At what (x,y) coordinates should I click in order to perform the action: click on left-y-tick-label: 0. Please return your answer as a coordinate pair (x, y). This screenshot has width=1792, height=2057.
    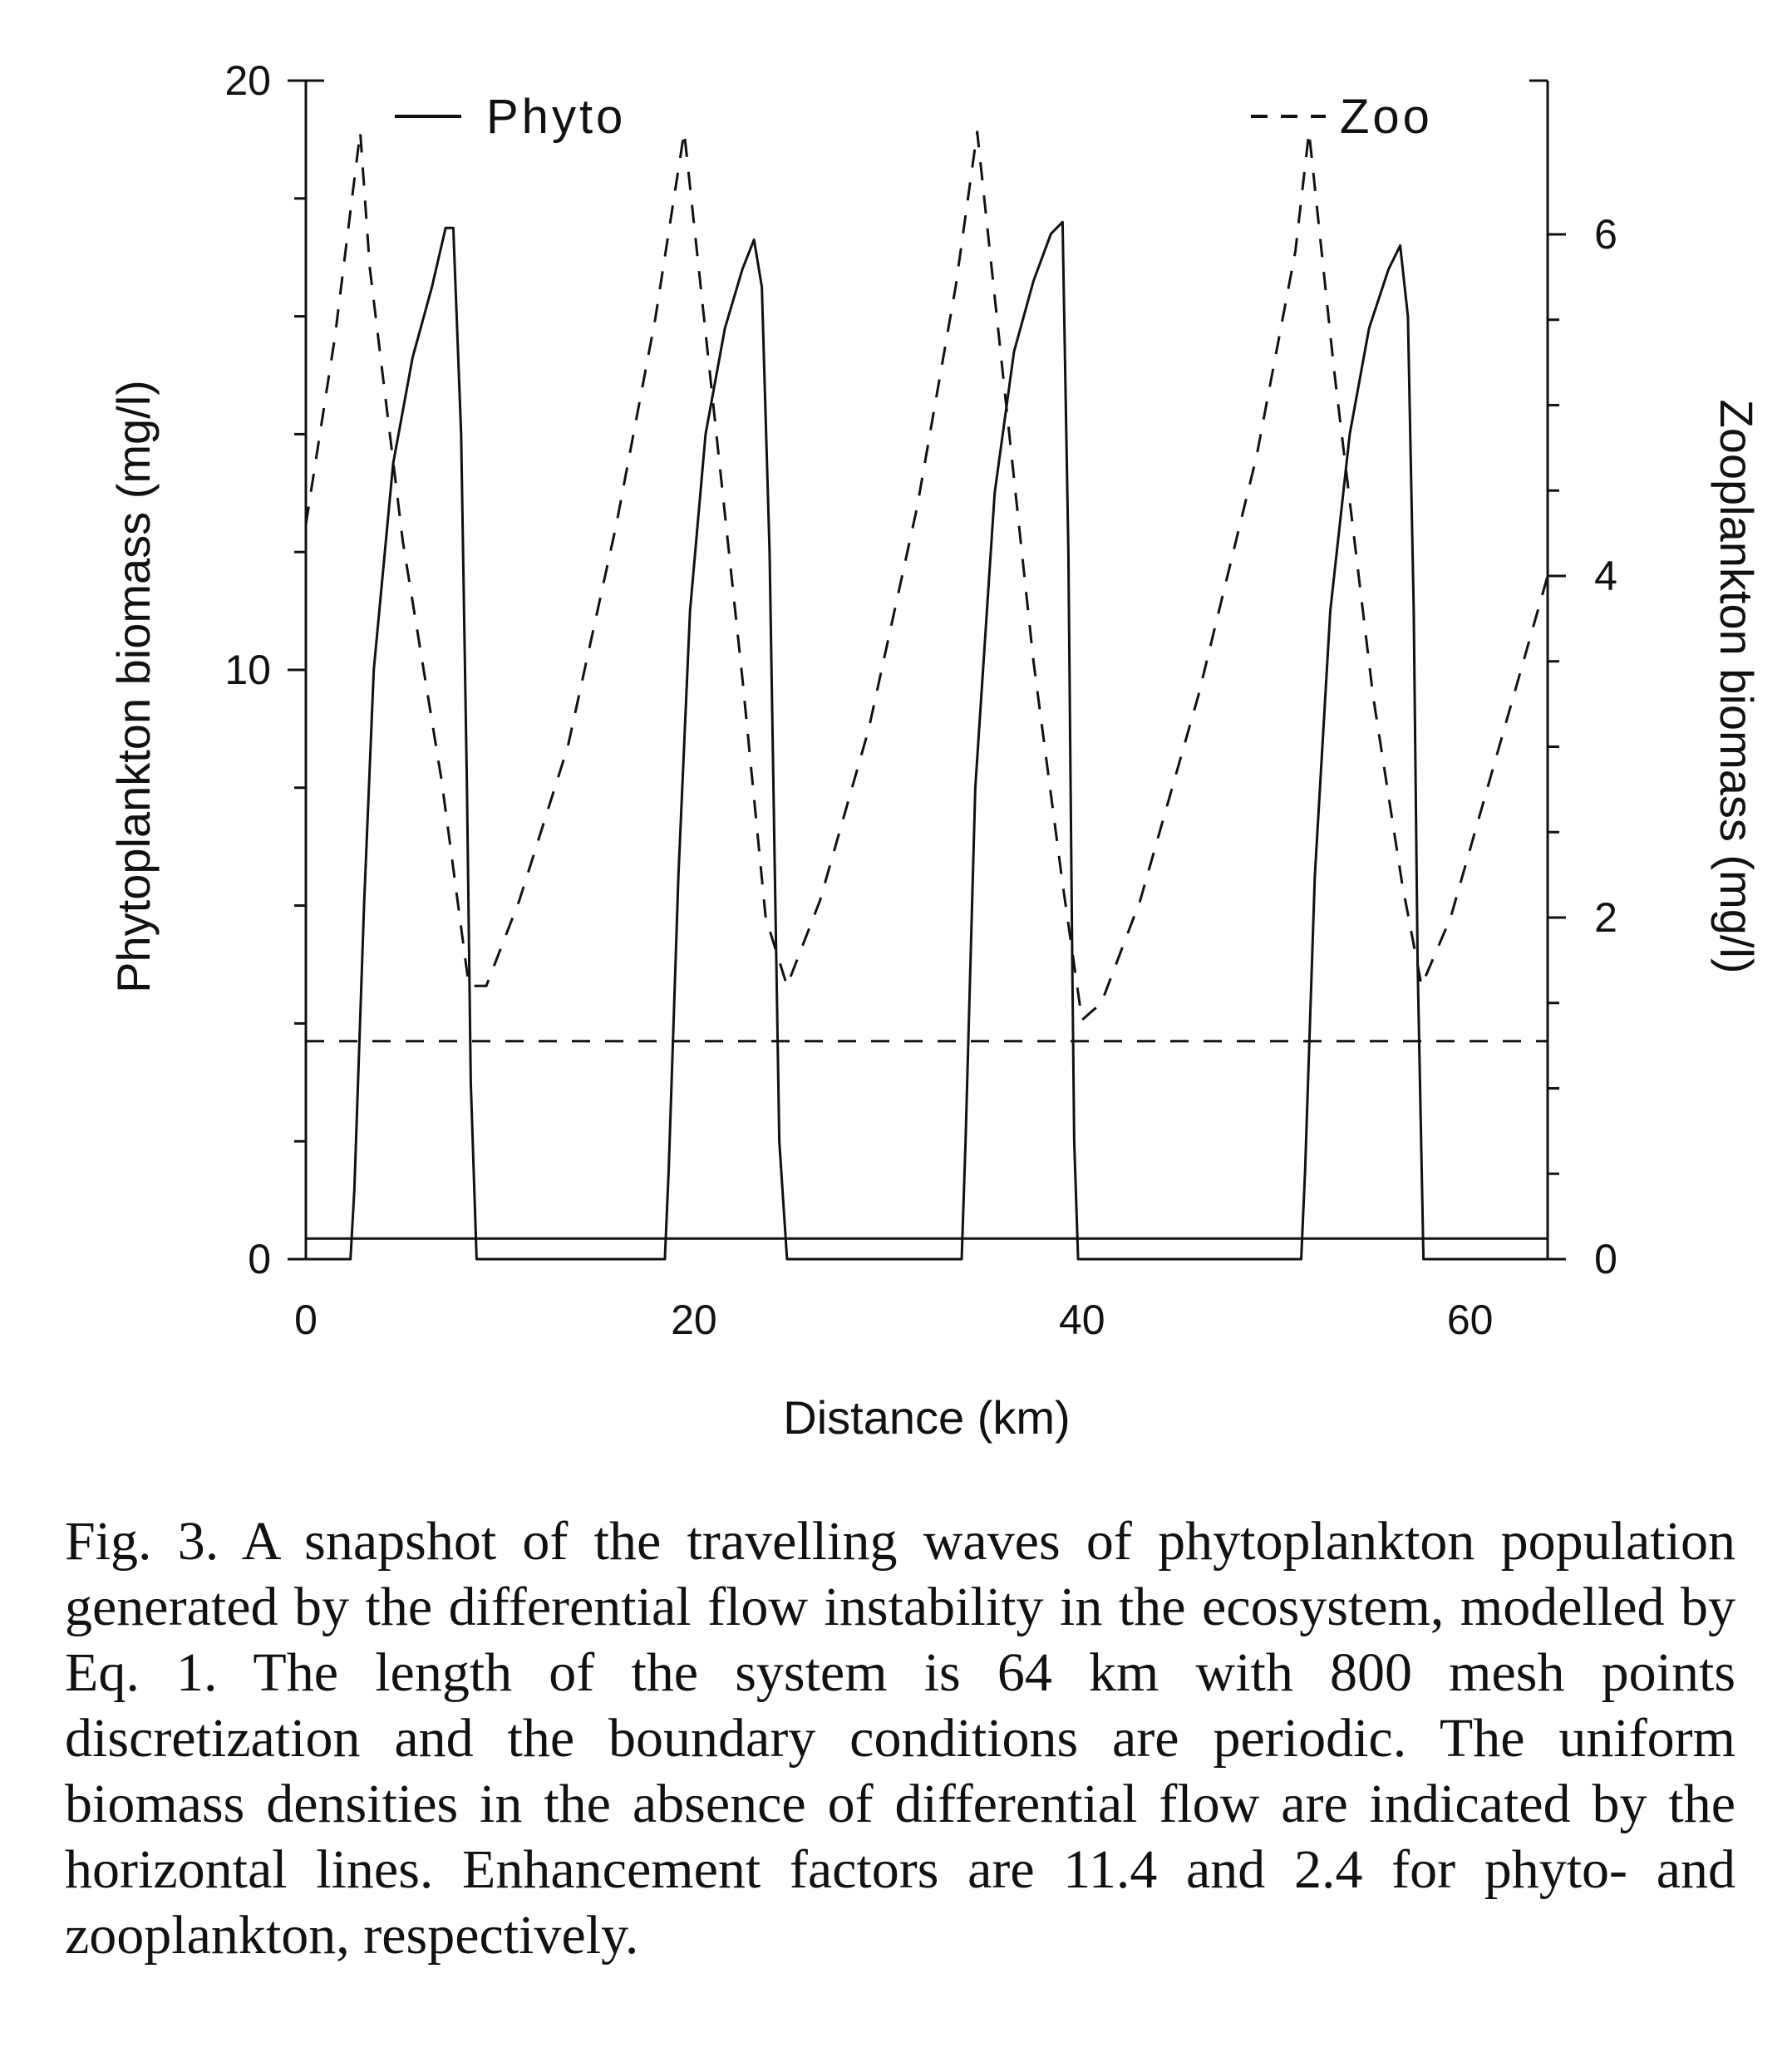
    Looking at the image, I should click on (259, 1259).